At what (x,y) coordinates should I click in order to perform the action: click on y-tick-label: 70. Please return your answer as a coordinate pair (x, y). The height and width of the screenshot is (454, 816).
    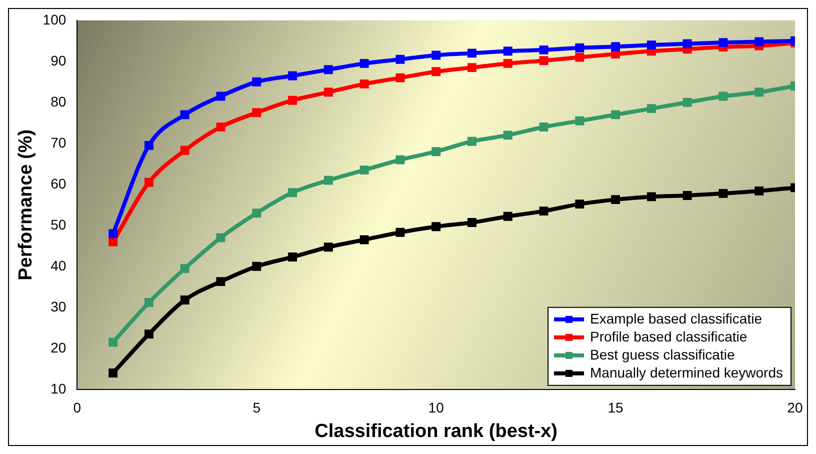
    Looking at the image, I should click on (58, 142).